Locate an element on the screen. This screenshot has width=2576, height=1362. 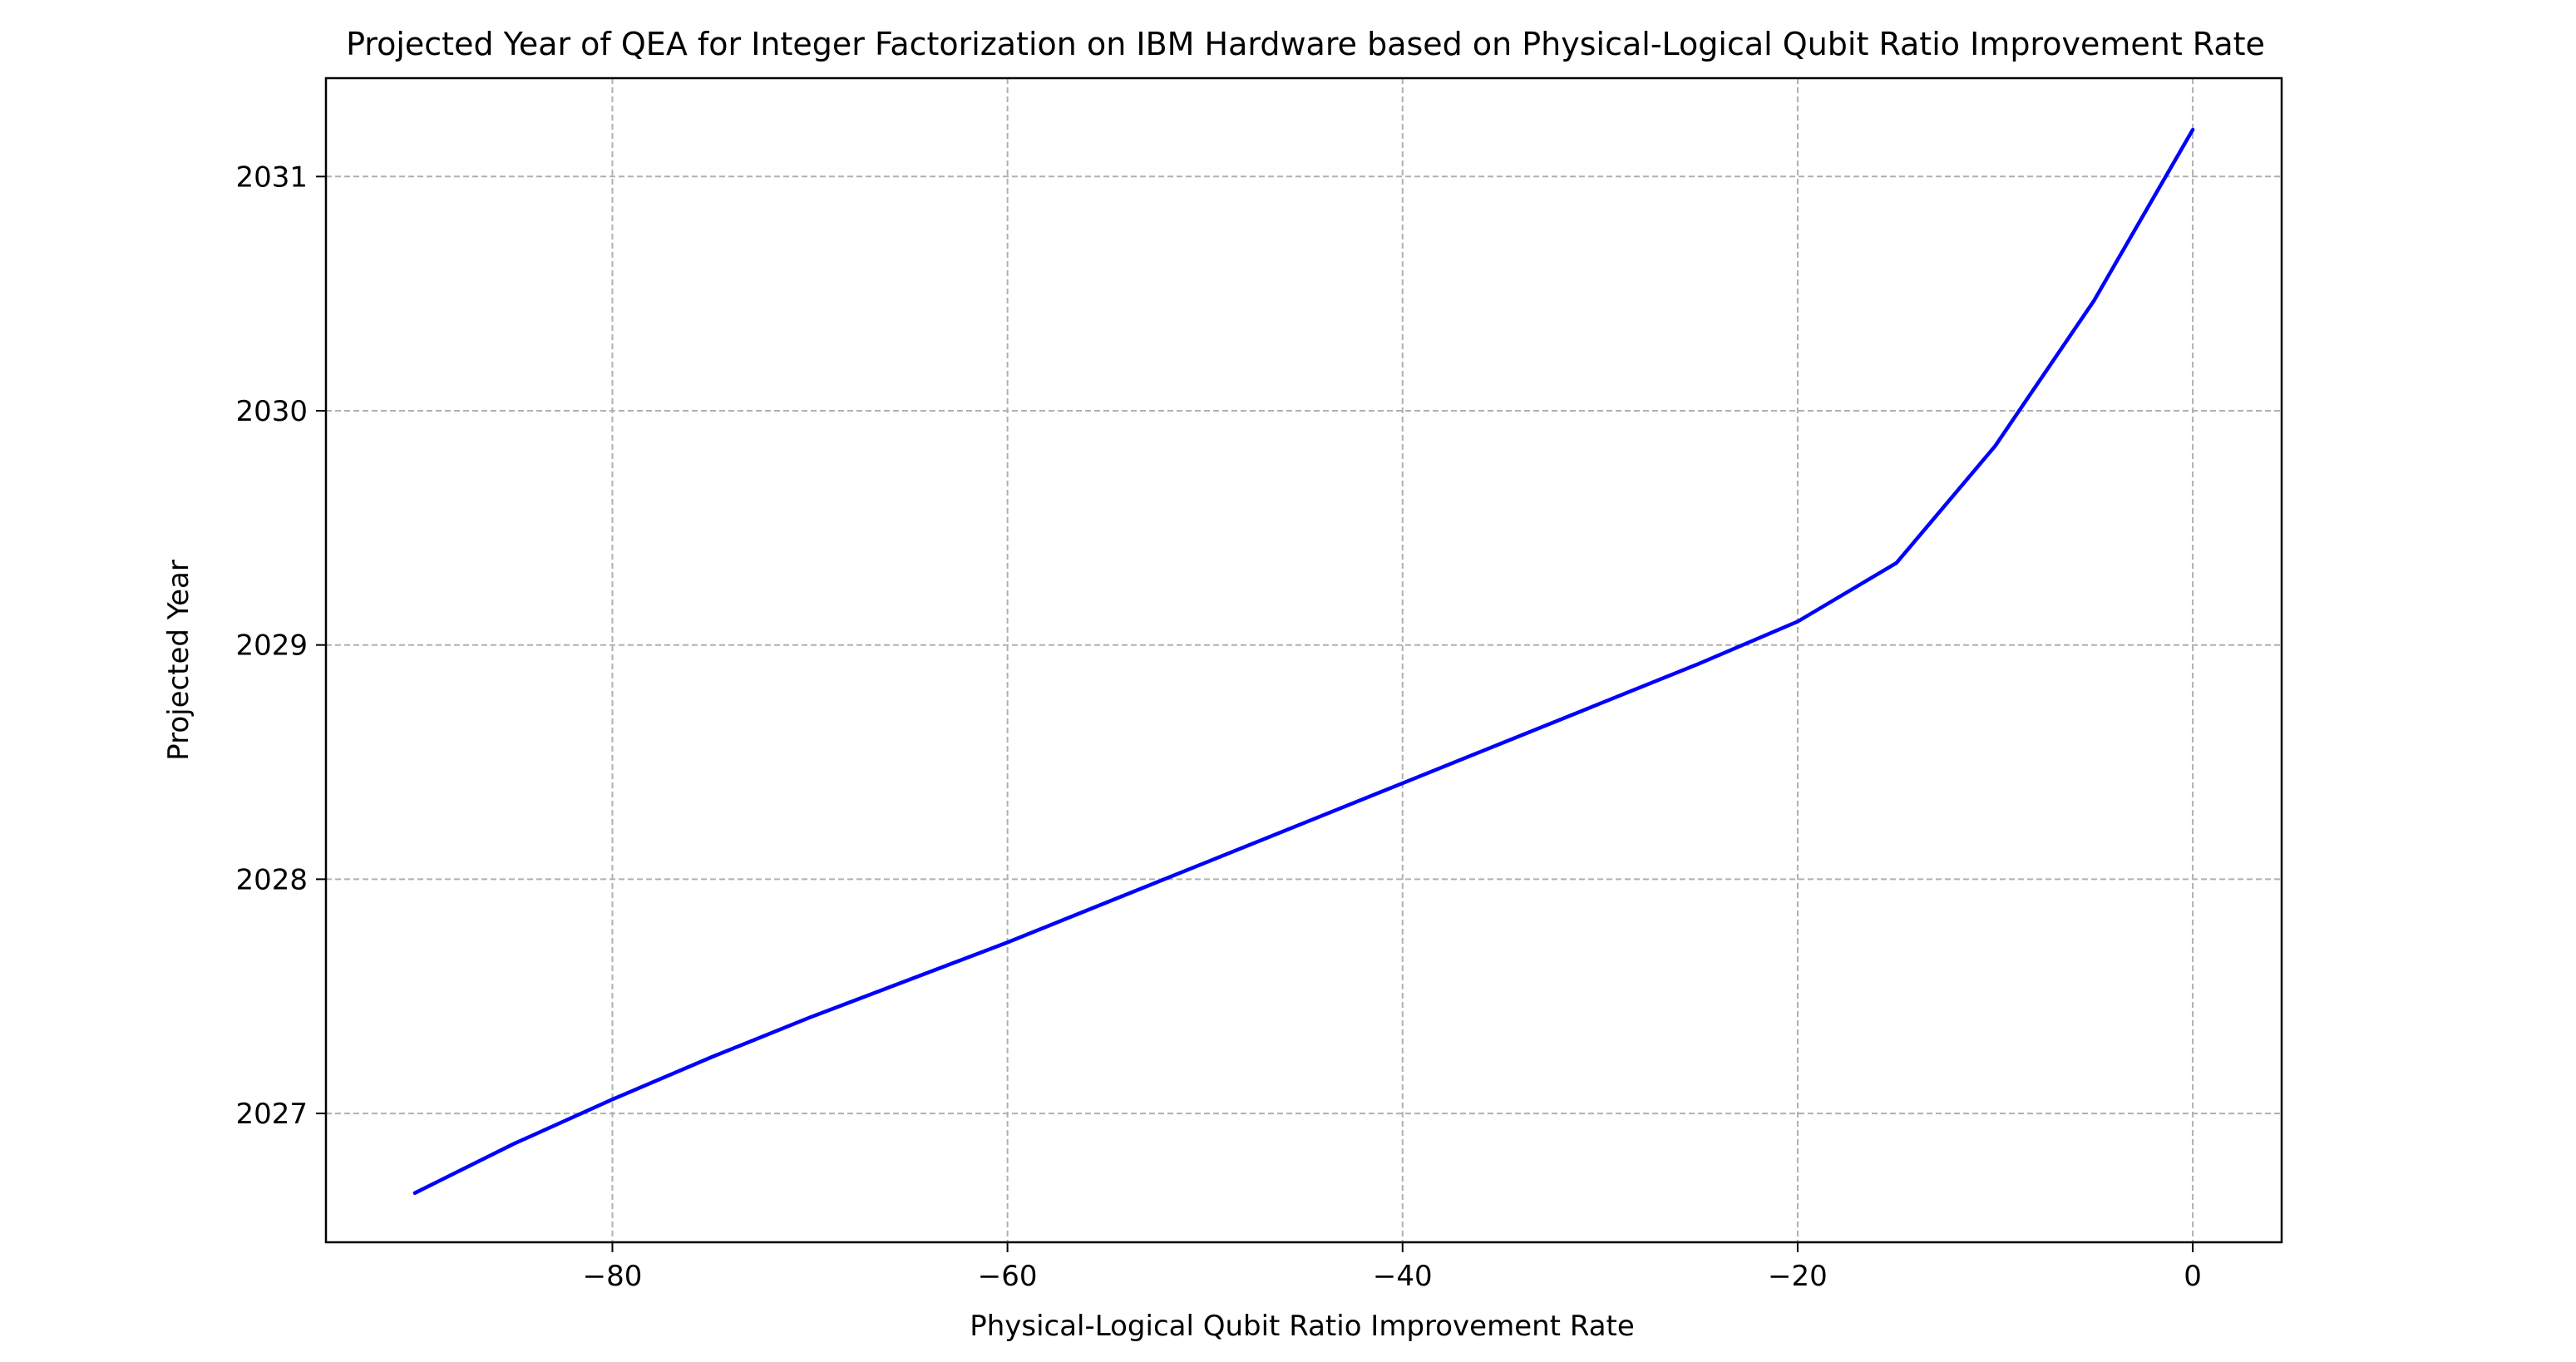
x-tick-label: −40 is located at coordinates (1403, 1277).